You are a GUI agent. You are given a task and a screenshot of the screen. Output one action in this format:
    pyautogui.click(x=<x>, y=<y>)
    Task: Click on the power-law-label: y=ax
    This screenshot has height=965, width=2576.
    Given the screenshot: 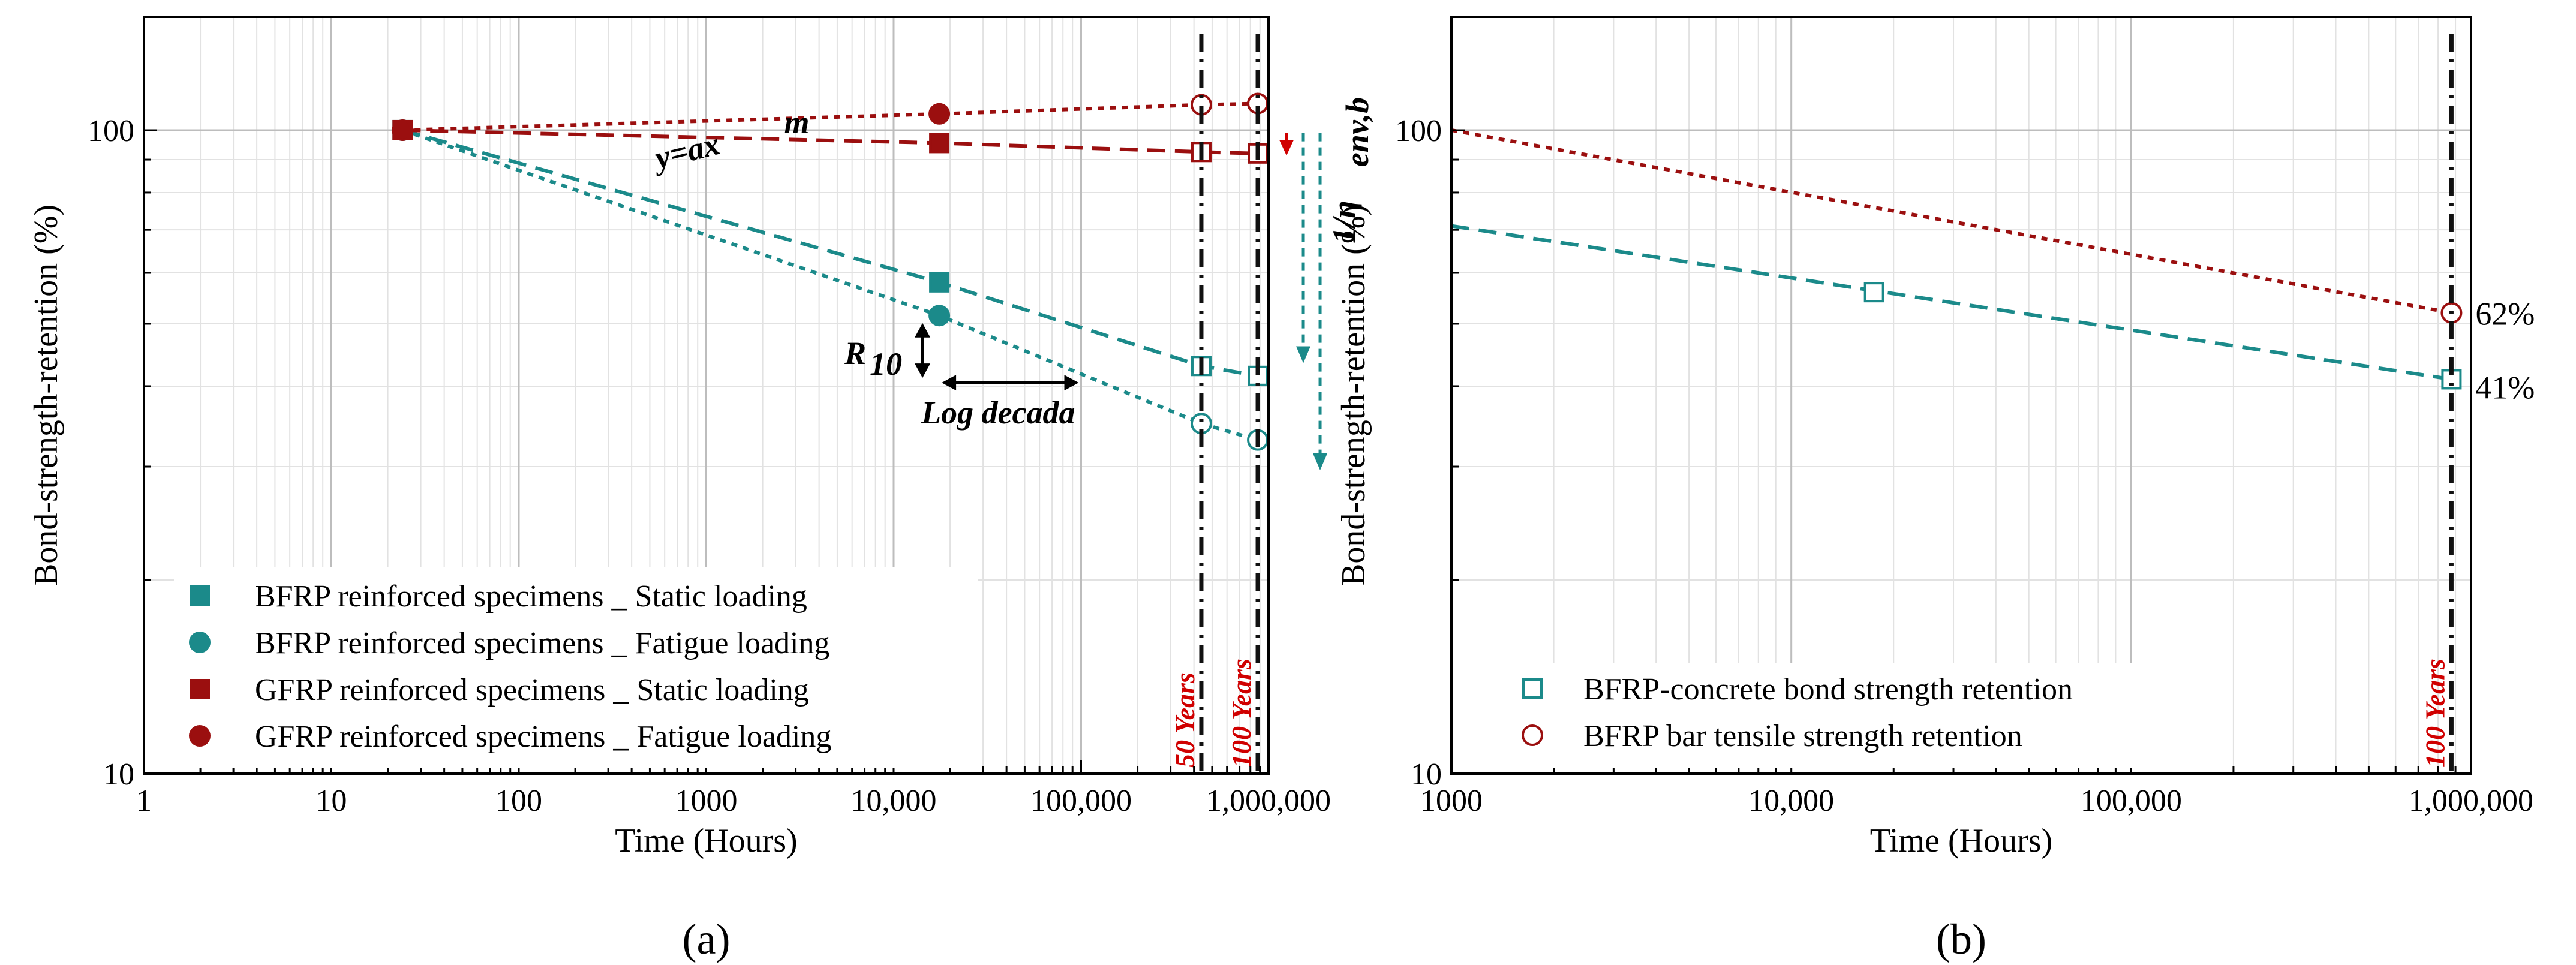 What is the action you would take?
    pyautogui.click(x=685, y=151)
    